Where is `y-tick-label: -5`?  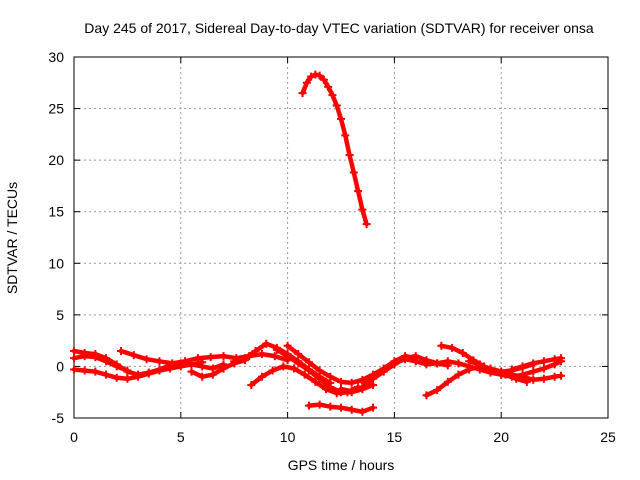 y-tick-label: -5 is located at coordinates (58, 418).